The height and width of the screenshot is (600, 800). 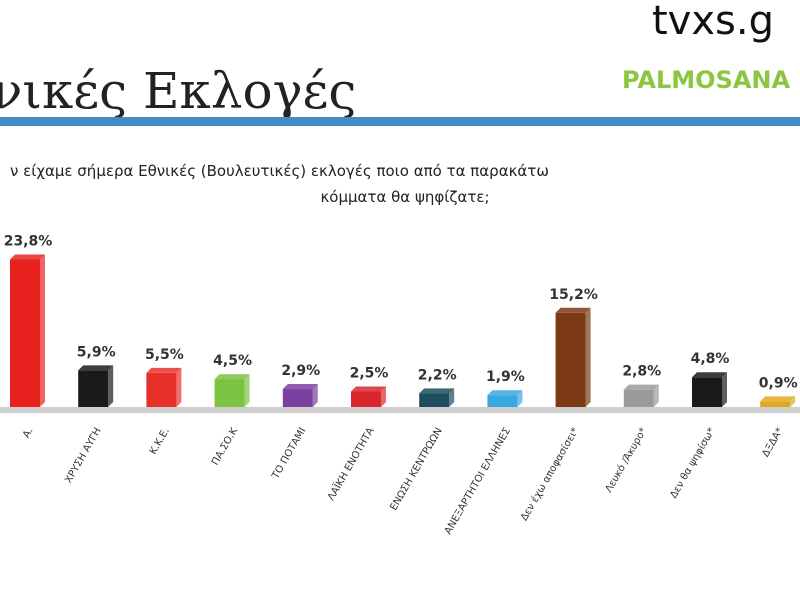 What do you see at coordinates (626, 460) in the screenshot?
I see `x-tick-label: Λευκό /Άκυρο*` at bounding box center [626, 460].